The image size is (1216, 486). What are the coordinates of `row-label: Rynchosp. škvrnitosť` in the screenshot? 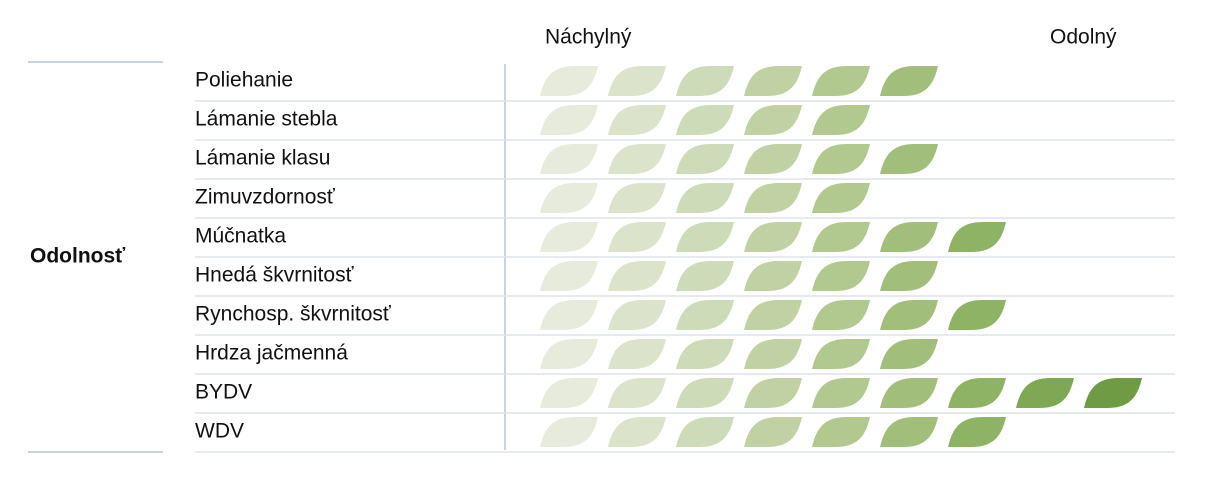 It's located at (293, 314).